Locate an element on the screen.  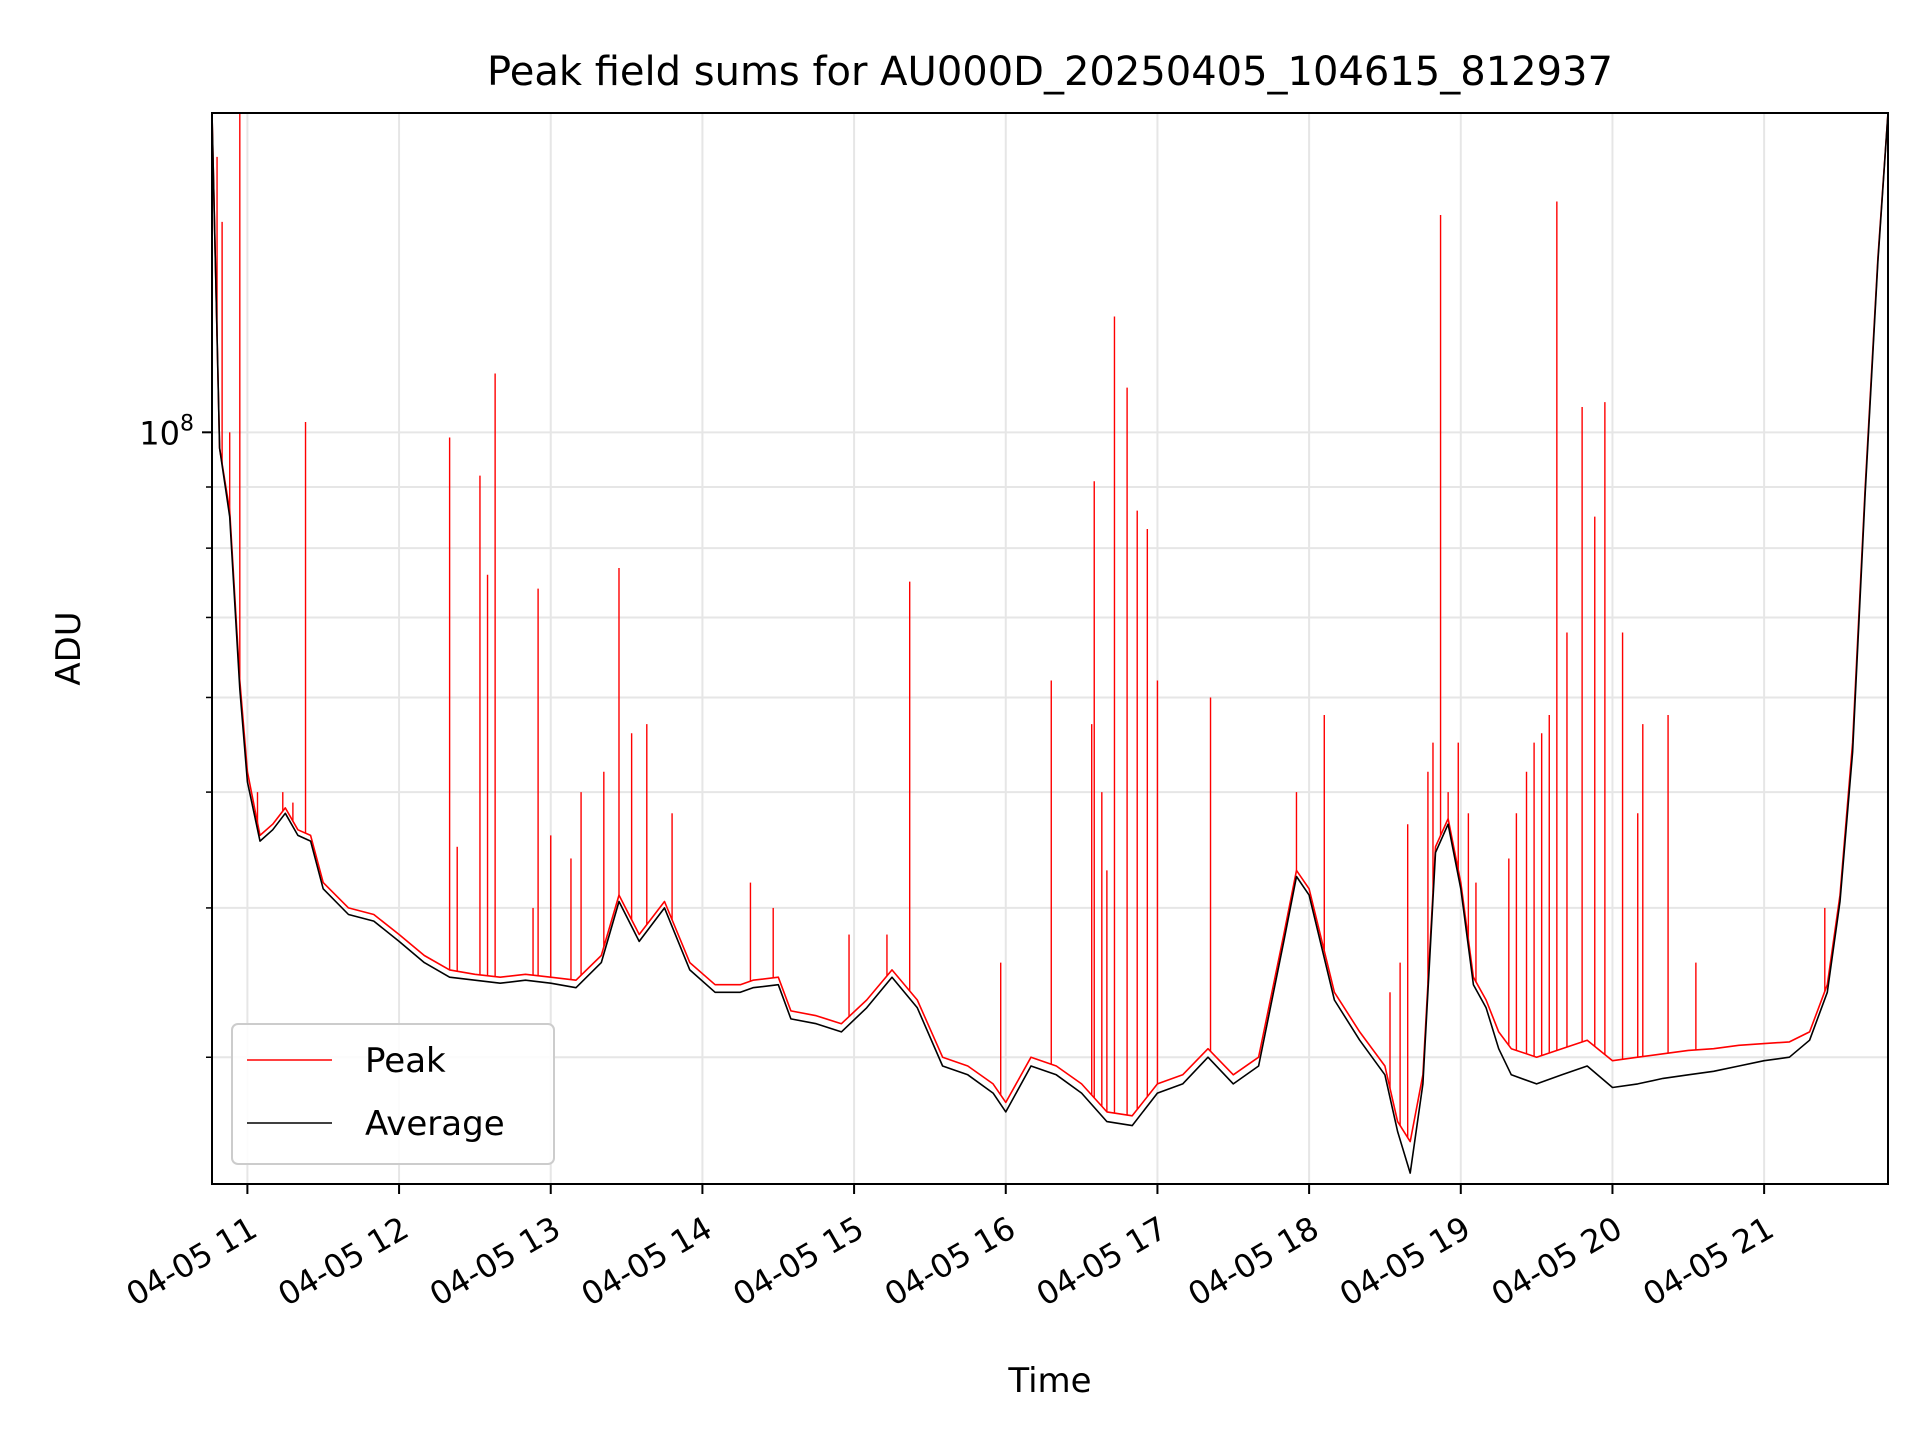
y-axis-label: ADU is located at coordinates (69, 648).